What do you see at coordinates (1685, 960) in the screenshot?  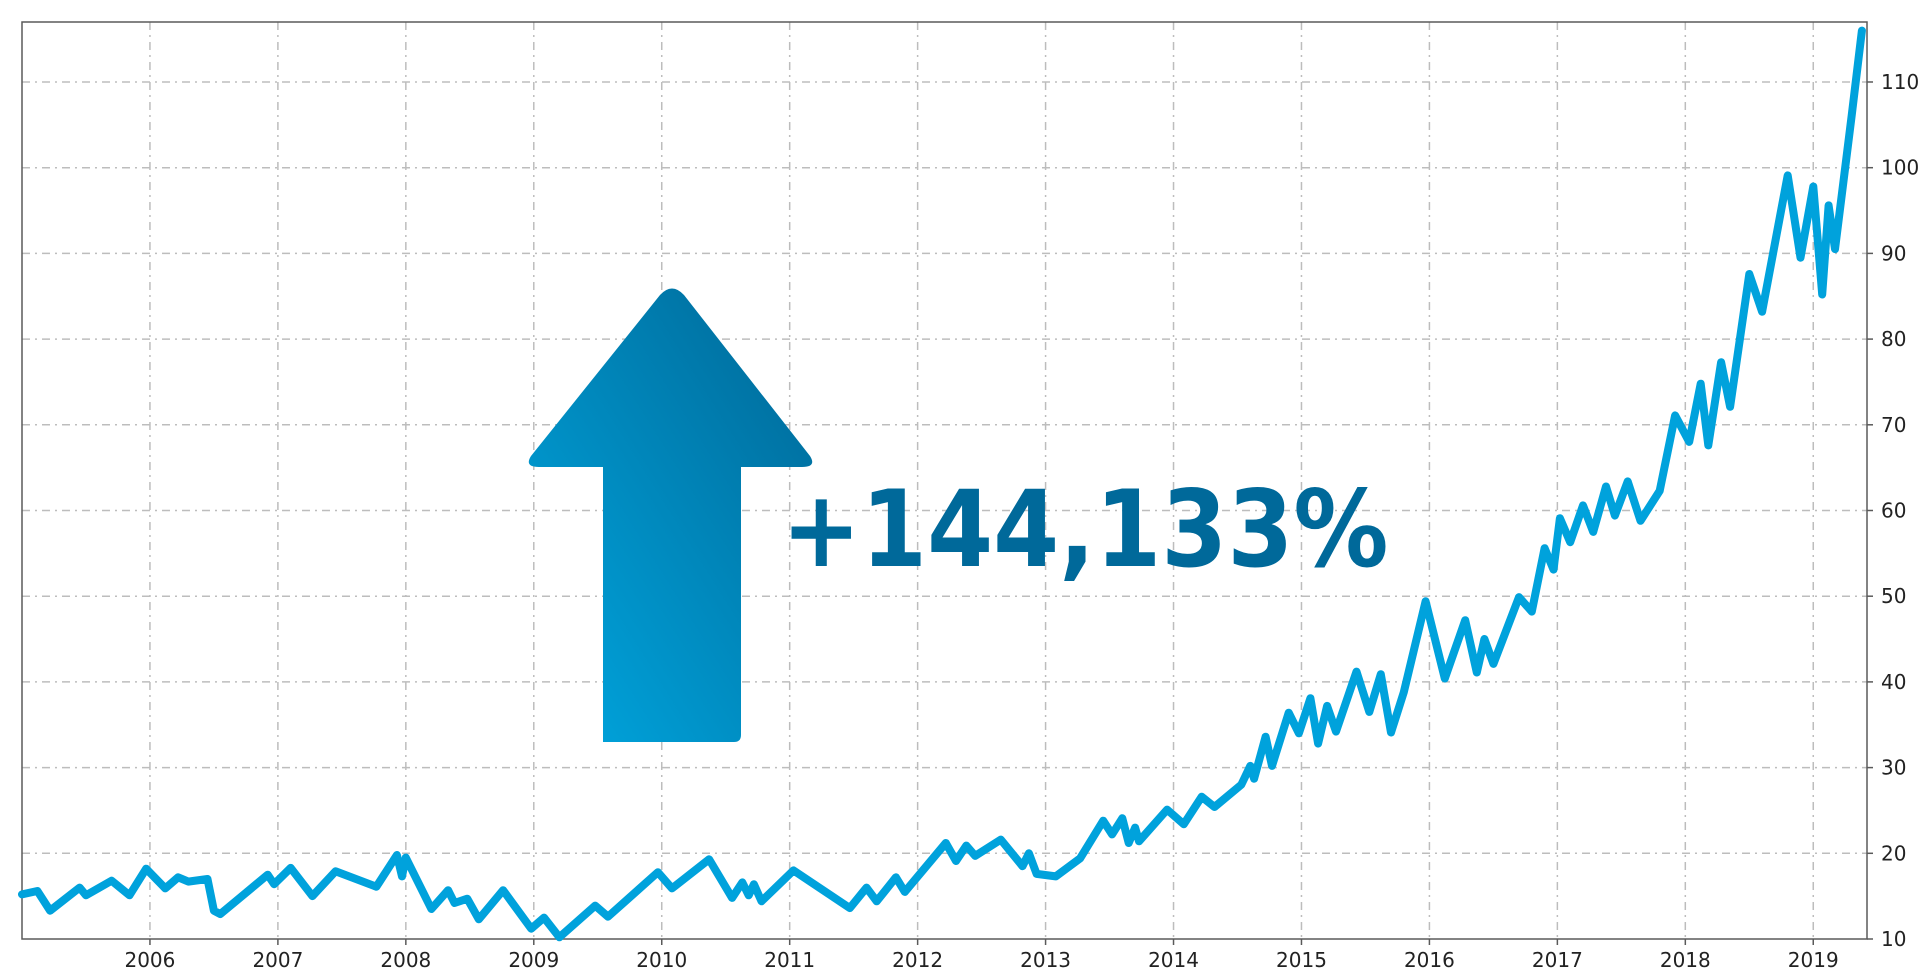 I see `x-tick-label: 2018` at bounding box center [1685, 960].